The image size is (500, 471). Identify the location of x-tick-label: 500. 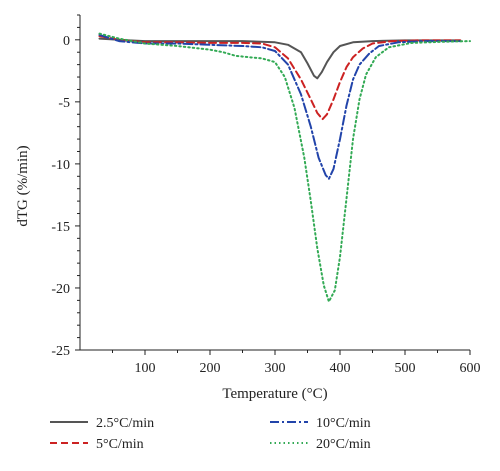
(405, 368).